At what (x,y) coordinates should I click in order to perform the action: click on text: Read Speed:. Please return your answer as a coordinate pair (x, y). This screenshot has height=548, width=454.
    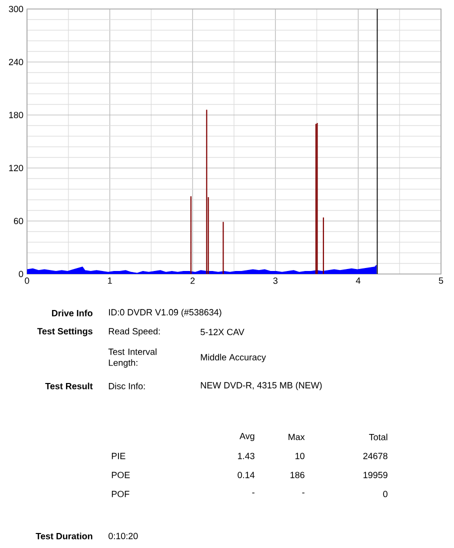
    Looking at the image, I should click on (134, 332).